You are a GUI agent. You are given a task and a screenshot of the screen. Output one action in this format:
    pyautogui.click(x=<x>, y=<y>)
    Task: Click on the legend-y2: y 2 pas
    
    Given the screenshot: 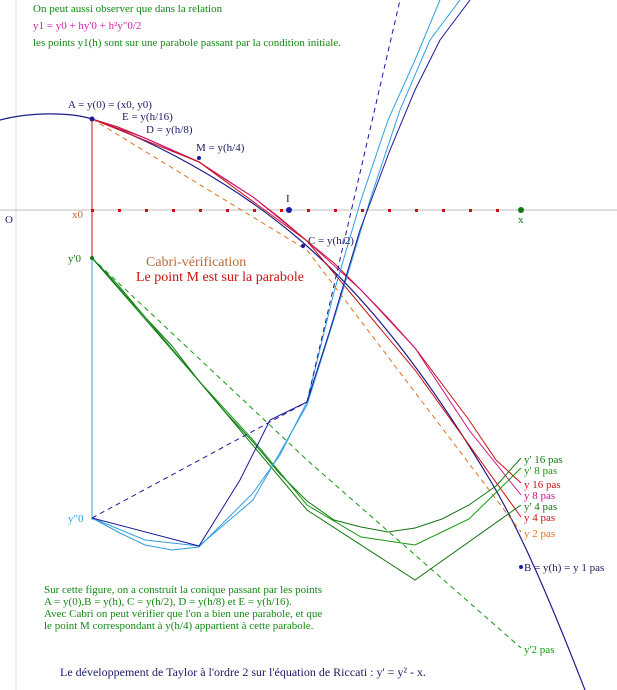 What is the action you would take?
    pyautogui.click(x=539, y=534)
    